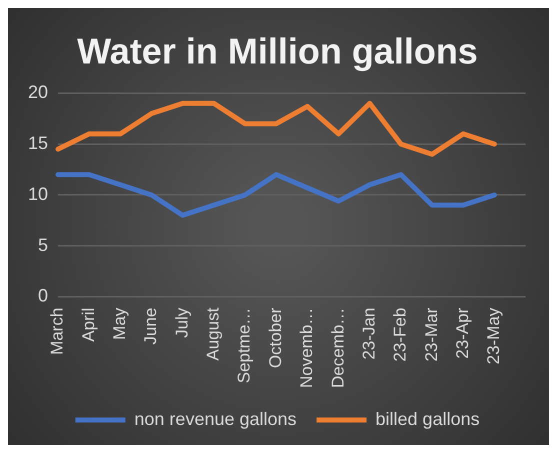  What do you see at coordinates (43, 244) in the screenshot?
I see `y-tick-label: 5` at bounding box center [43, 244].